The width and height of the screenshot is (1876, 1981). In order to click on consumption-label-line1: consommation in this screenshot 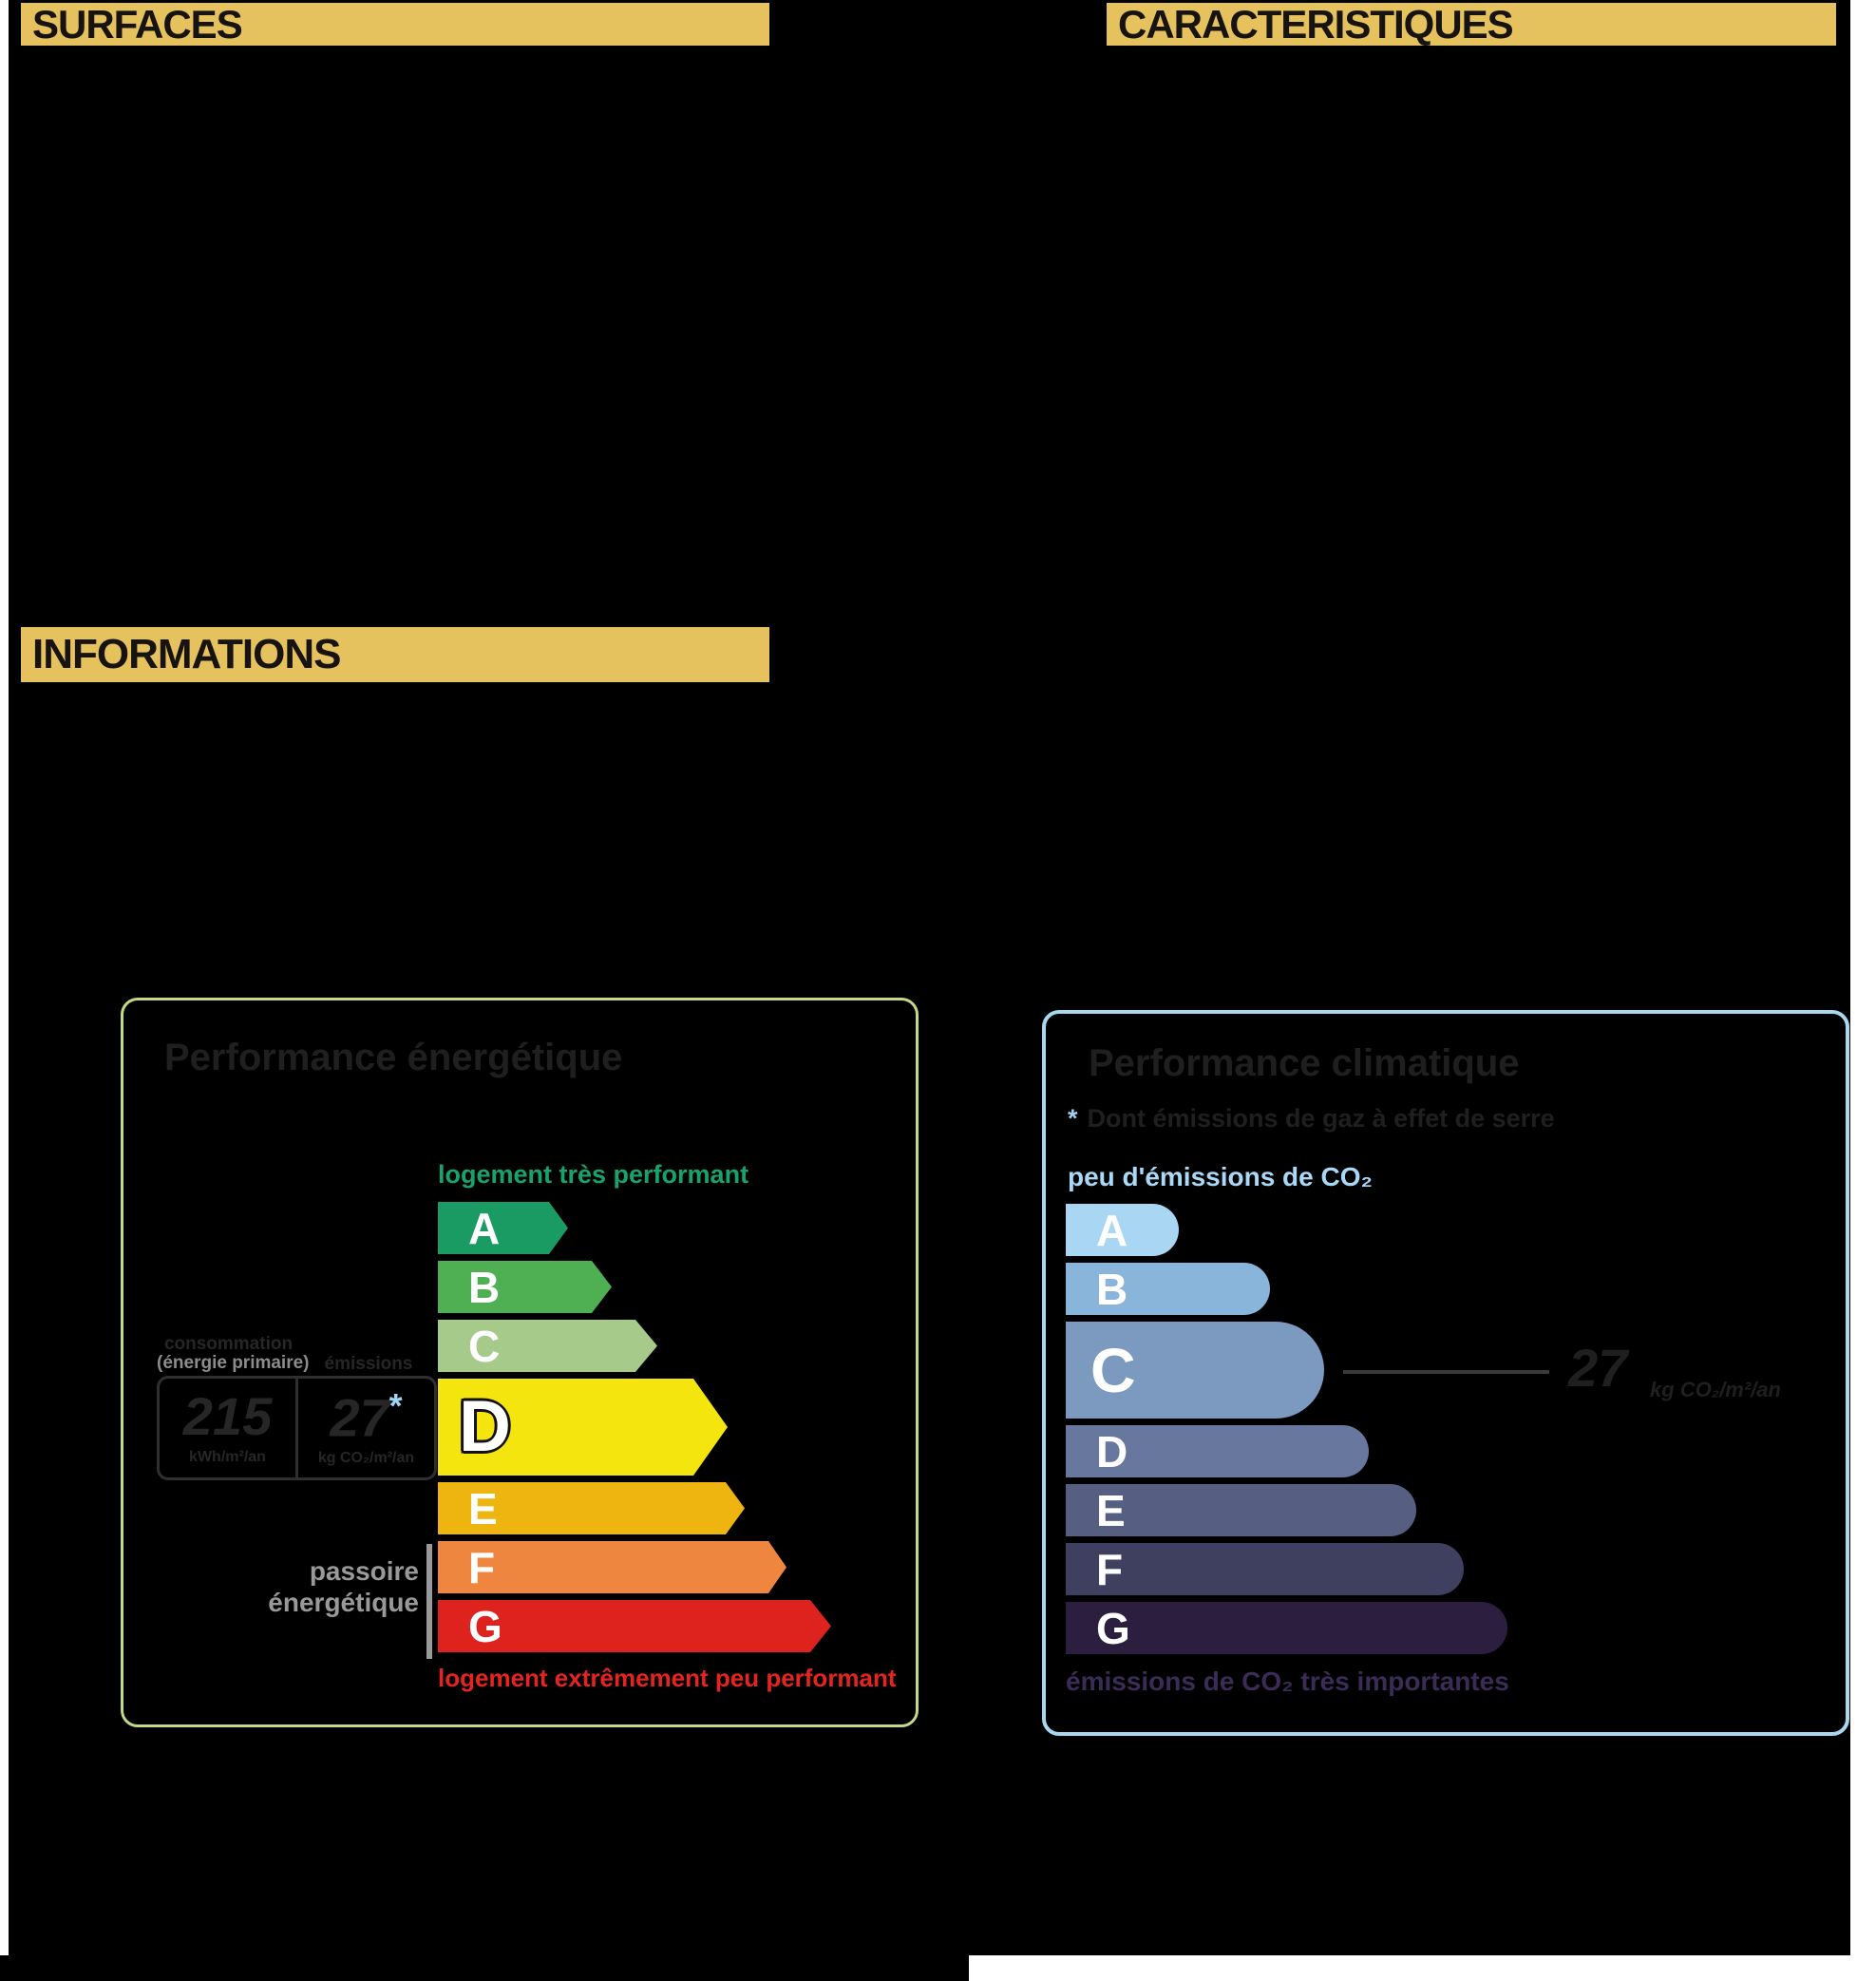, I will do `click(229, 1344)`.